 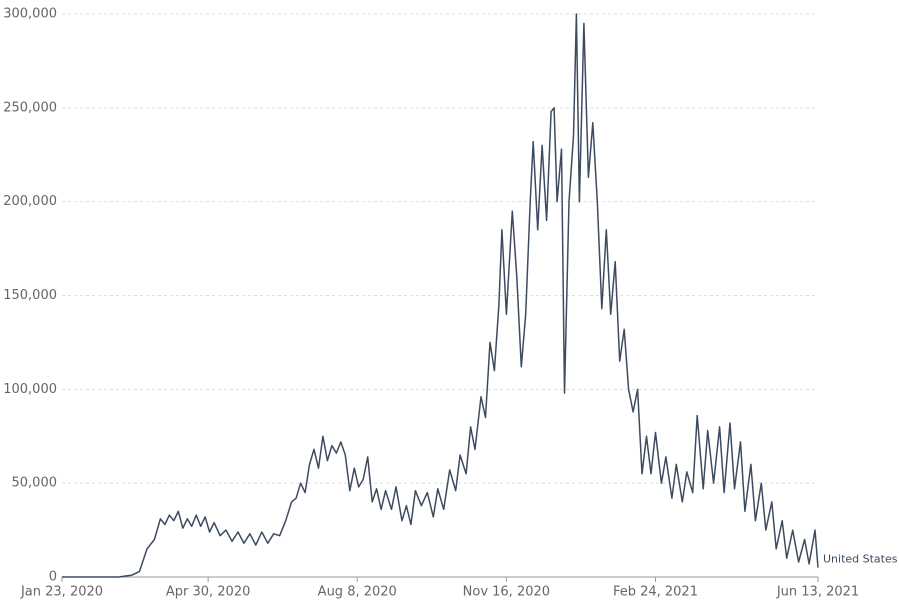 What do you see at coordinates (30, 107) in the screenshot?
I see `y-tick-label: 250,000` at bounding box center [30, 107].